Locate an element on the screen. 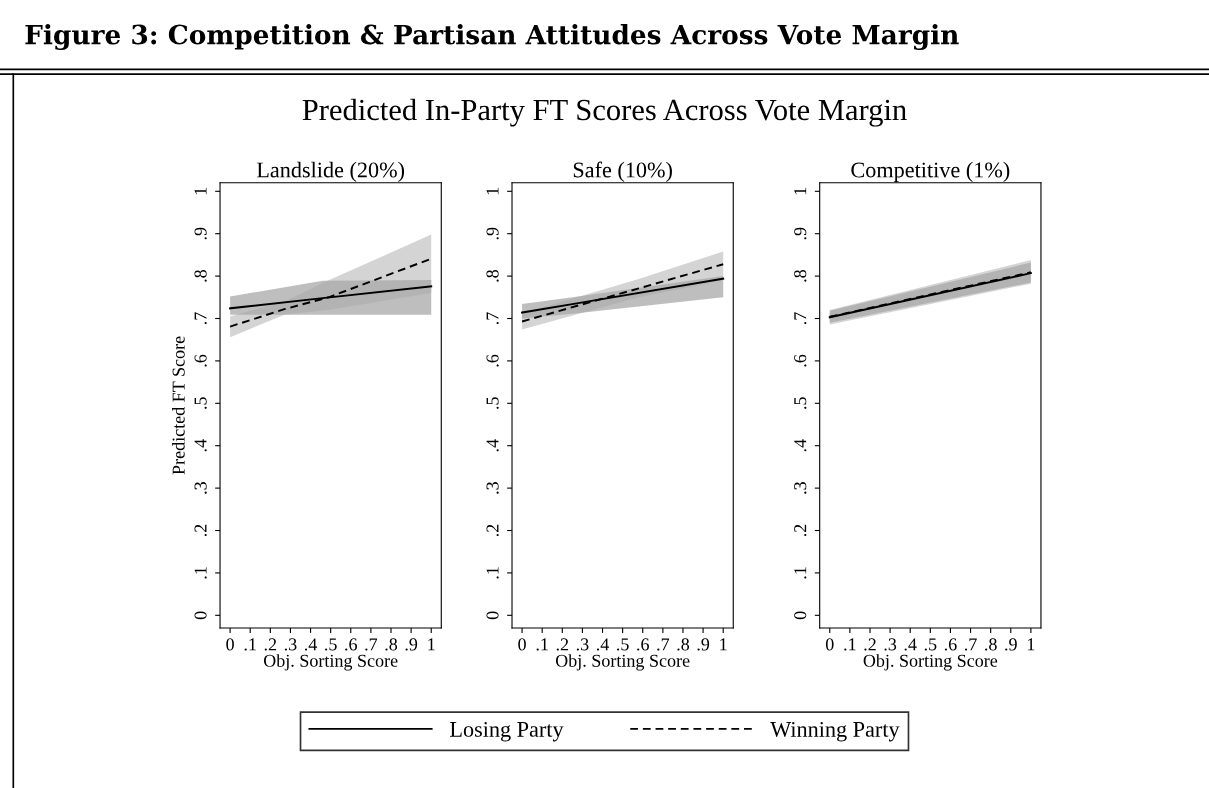 The image size is (1209, 788). text: Losing Party is located at coordinates (507, 731).